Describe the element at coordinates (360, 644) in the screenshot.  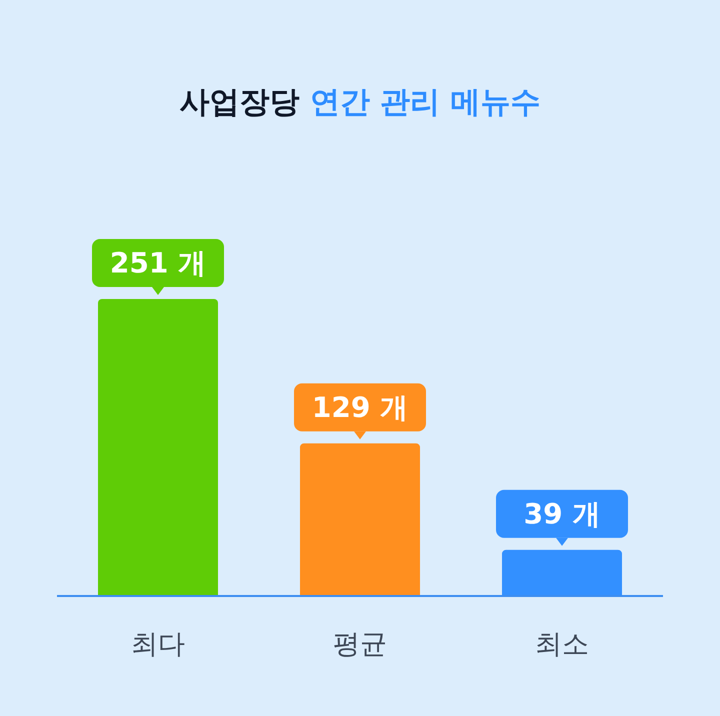
I see `x-tick-label: 평균` at that location.